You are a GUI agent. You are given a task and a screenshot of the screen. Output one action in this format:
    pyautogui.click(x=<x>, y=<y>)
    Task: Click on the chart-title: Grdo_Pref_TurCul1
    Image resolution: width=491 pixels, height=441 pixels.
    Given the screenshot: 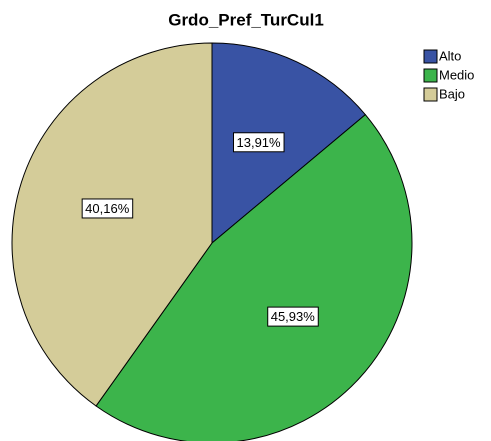 What is the action you would take?
    pyautogui.click(x=246, y=19)
    